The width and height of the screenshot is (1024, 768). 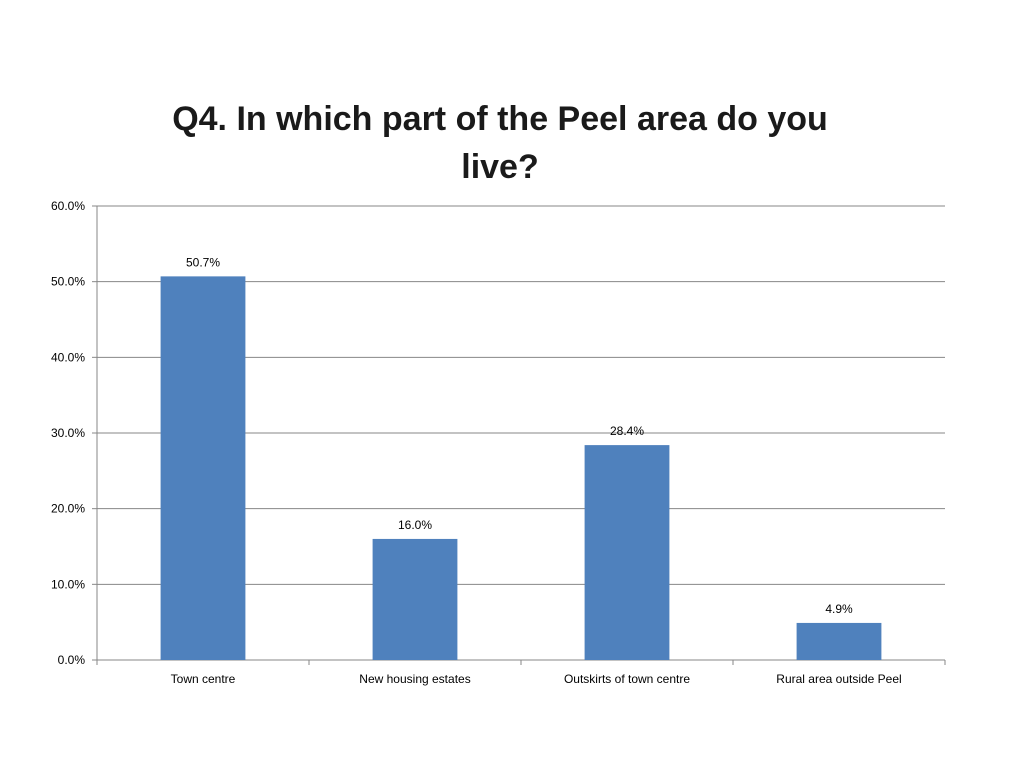 What do you see at coordinates (72, 660) in the screenshot?
I see `y-tick-label: 0.0%` at bounding box center [72, 660].